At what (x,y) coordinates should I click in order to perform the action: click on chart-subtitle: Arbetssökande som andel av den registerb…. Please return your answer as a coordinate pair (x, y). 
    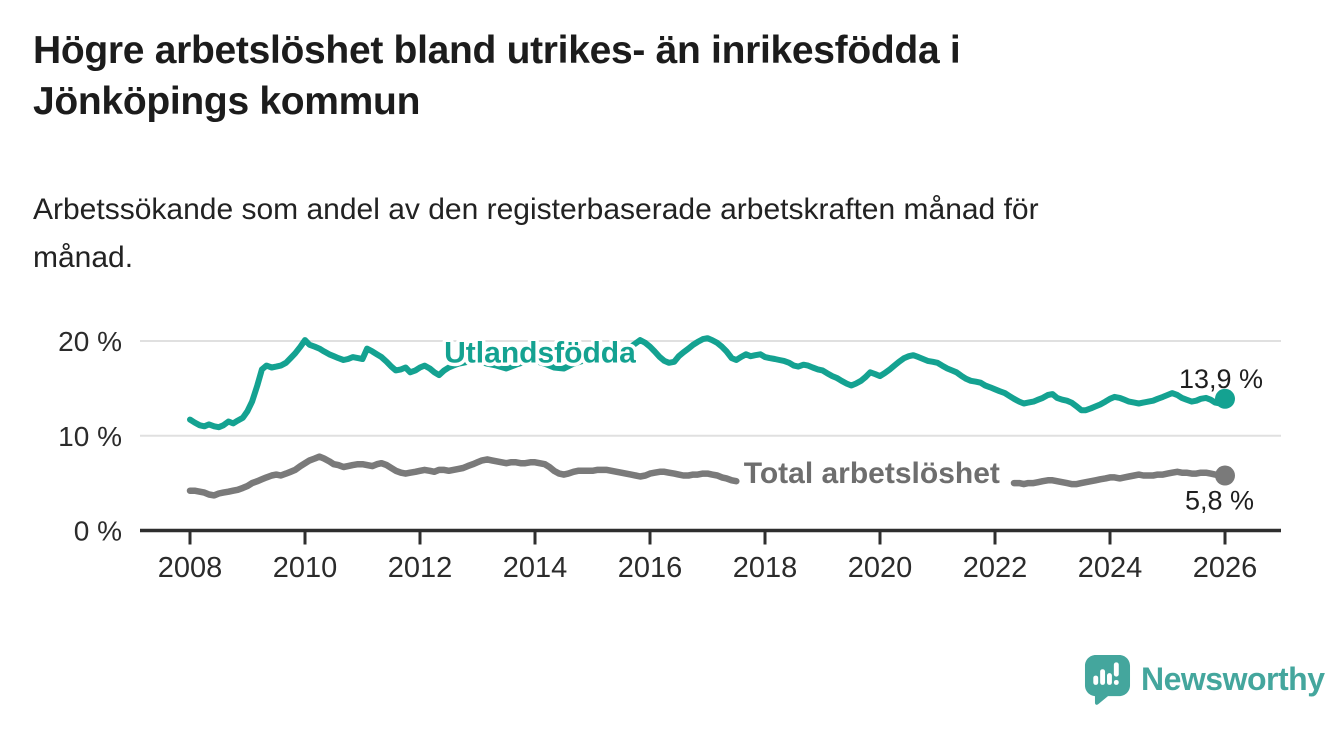
    Looking at the image, I should click on (653, 234).